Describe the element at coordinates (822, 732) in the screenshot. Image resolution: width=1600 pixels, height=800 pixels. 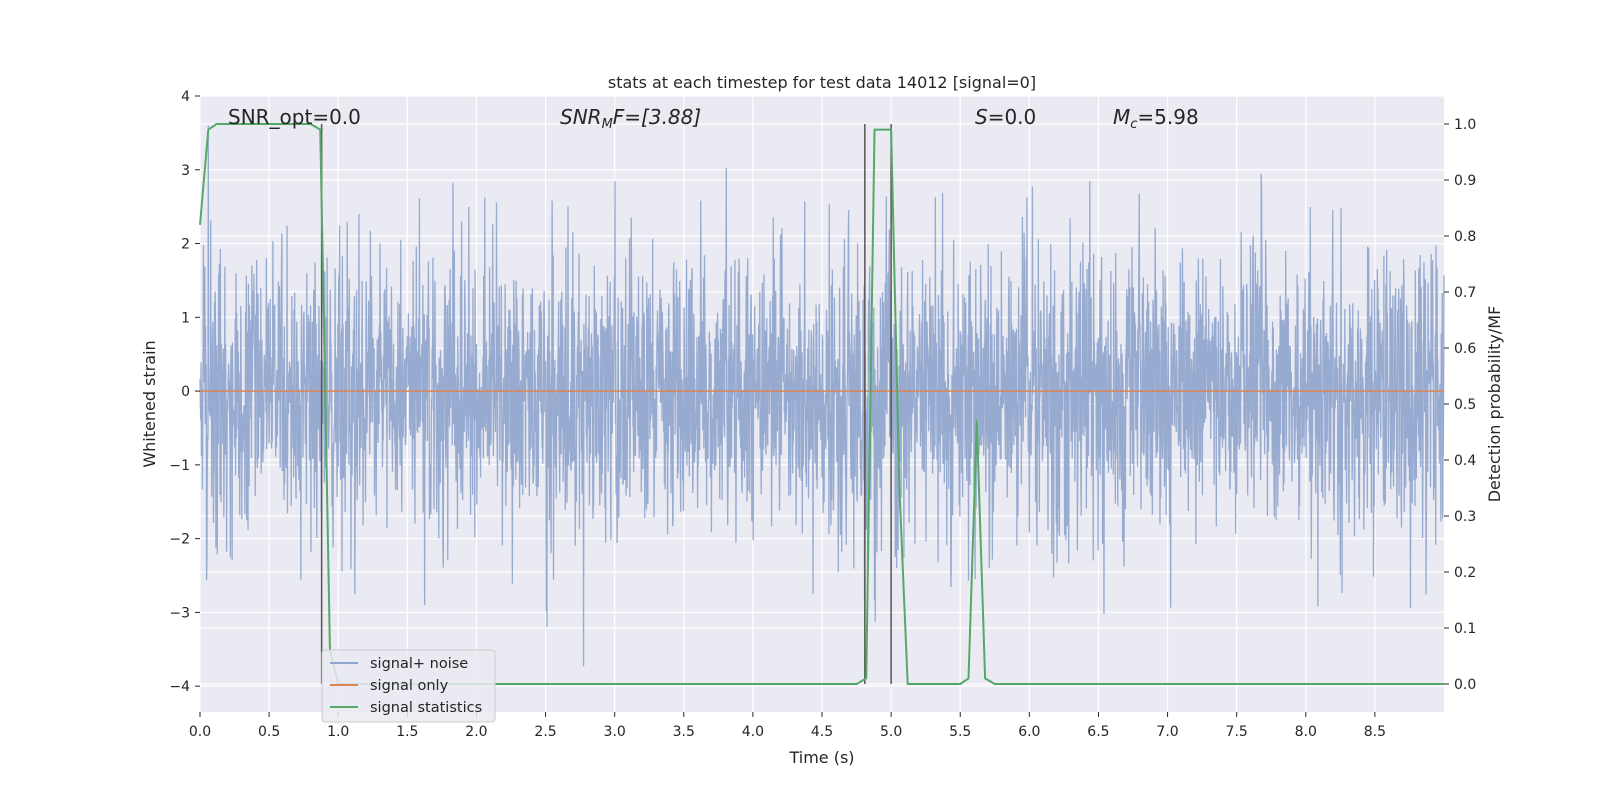
I see `x-tick-label: 4.5` at that location.